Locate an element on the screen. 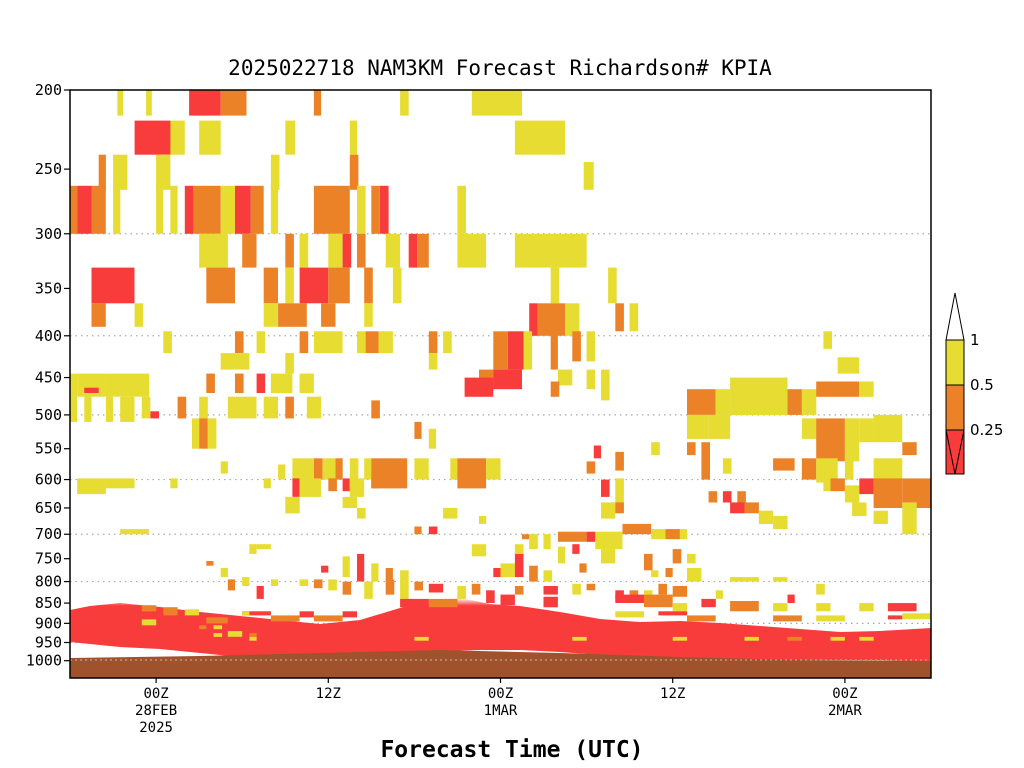  legend-label: 0.25 is located at coordinates (986, 430).